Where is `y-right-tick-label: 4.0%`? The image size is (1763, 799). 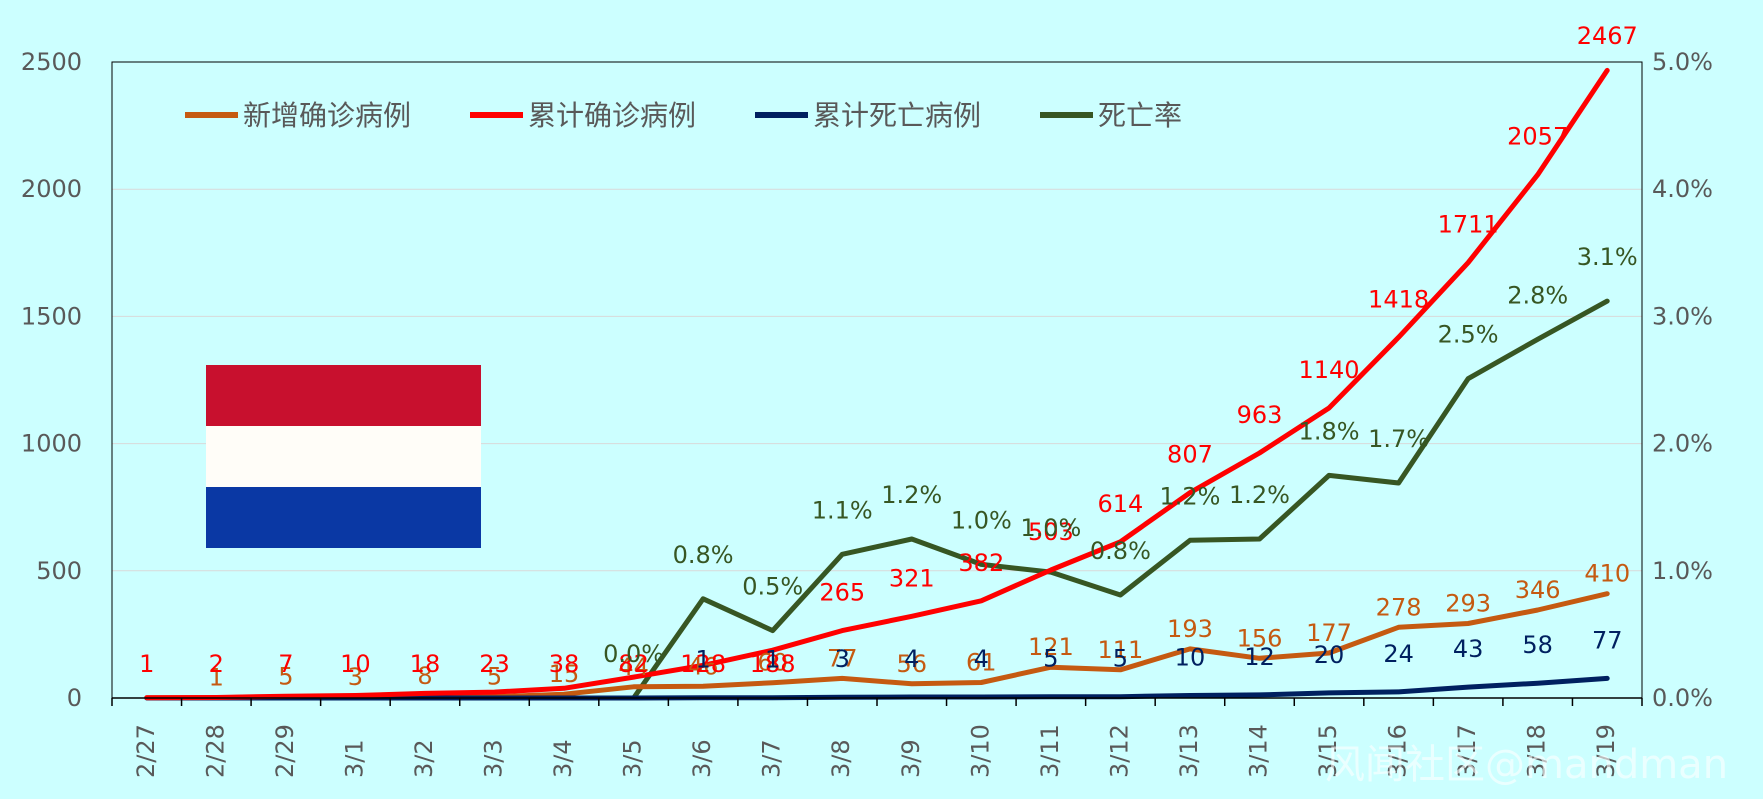
y-right-tick-label: 4.0% is located at coordinates (1682, 189).